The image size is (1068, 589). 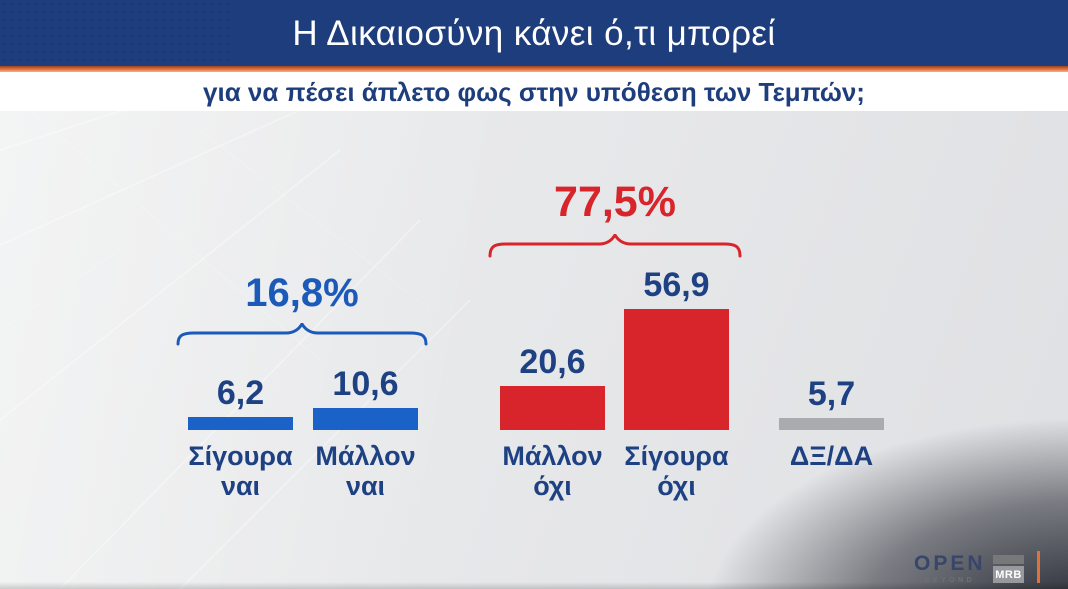 What do you see at coordinates (552, 270) in the screenshot?
I see `bar-column: 20,6` at bounding box center [552, 270].